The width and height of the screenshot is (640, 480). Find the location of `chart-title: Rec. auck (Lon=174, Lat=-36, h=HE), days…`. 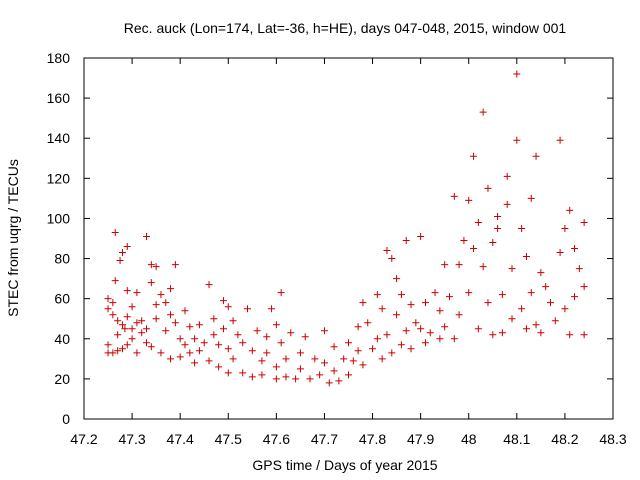

chart-title: Rec. auck (Lon=174, Lat=-36, h=HE), days… is located at coordinates (345, 28).